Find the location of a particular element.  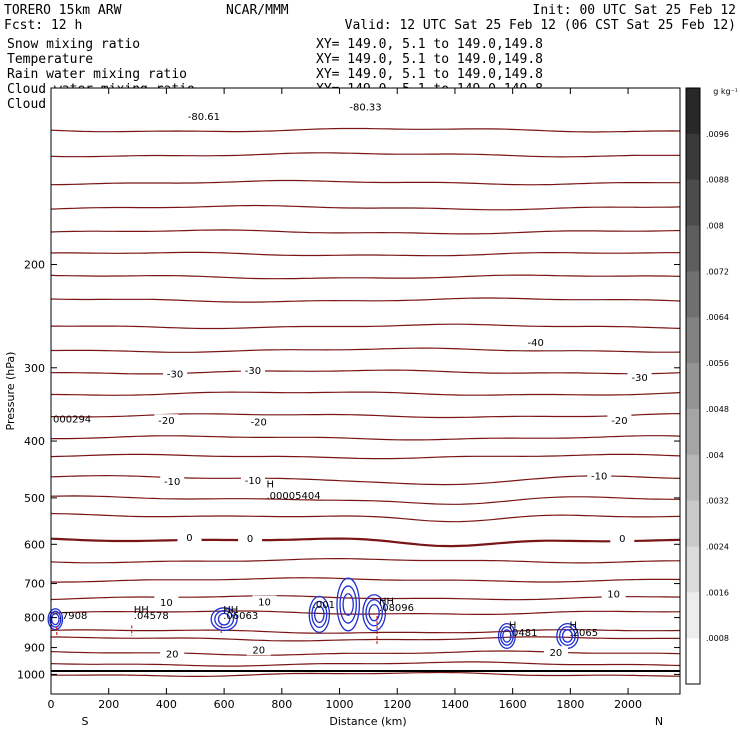

y-tick-label: 600 is located at coordinates (34, 544).